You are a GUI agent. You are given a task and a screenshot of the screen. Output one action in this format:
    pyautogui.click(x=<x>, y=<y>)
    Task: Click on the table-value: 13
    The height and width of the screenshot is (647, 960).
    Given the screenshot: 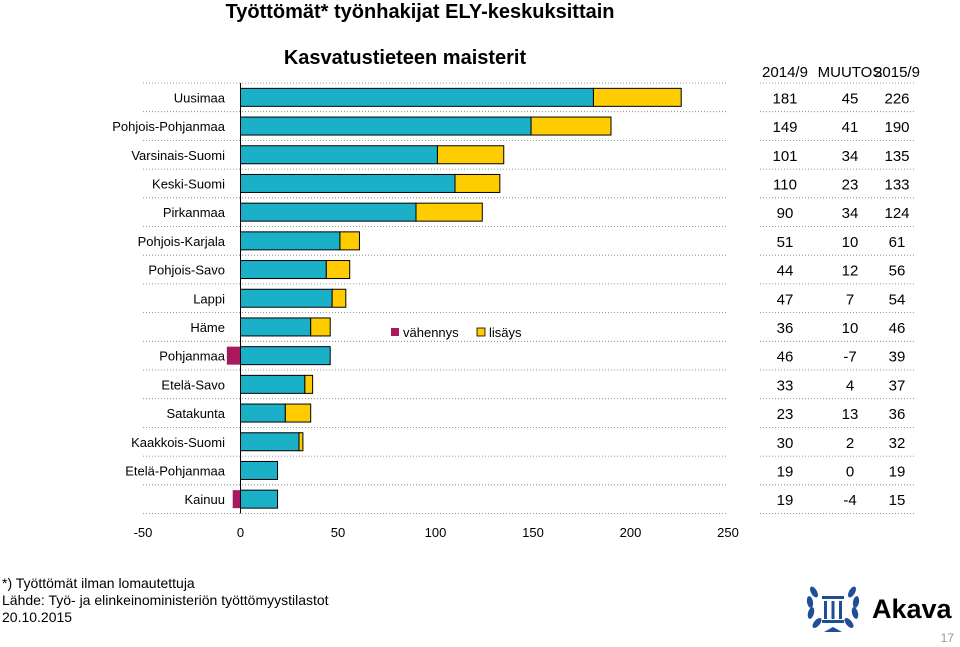 What is the action you would take?
    pyautogui.click(x=850, y=414)
    